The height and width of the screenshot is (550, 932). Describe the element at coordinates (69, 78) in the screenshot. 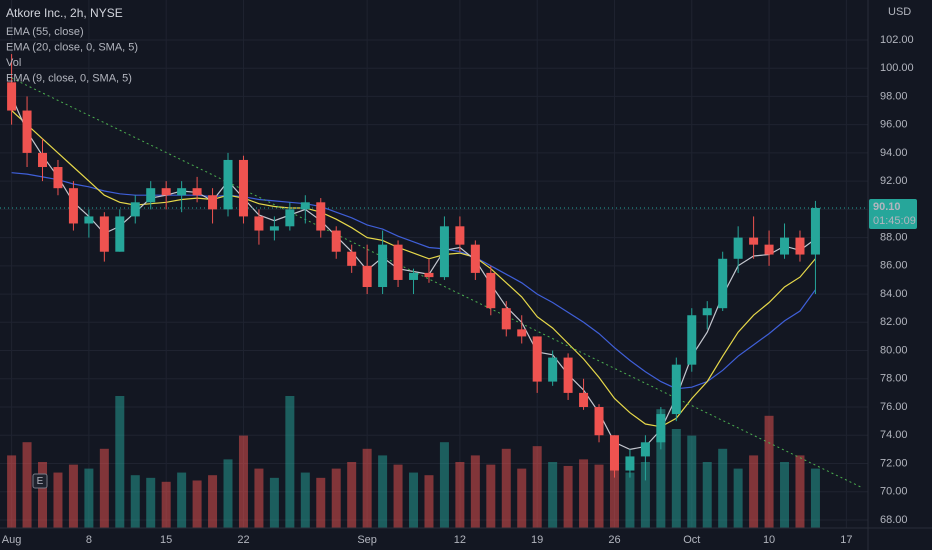

I see `legend-entry: EMA (9, close, 0, SMA, 5)` at that location.